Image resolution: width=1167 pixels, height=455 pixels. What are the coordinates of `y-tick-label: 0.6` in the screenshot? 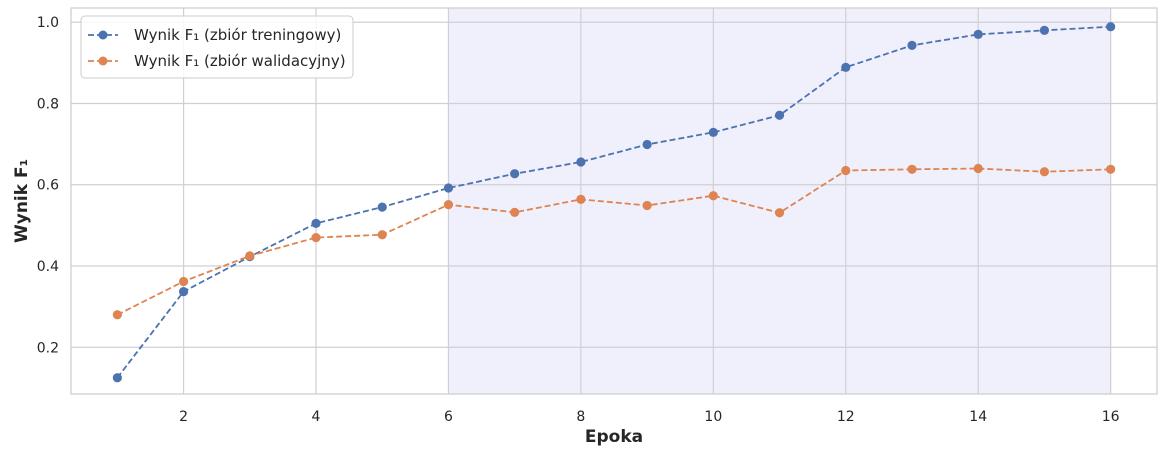 It's located at (48, 186).